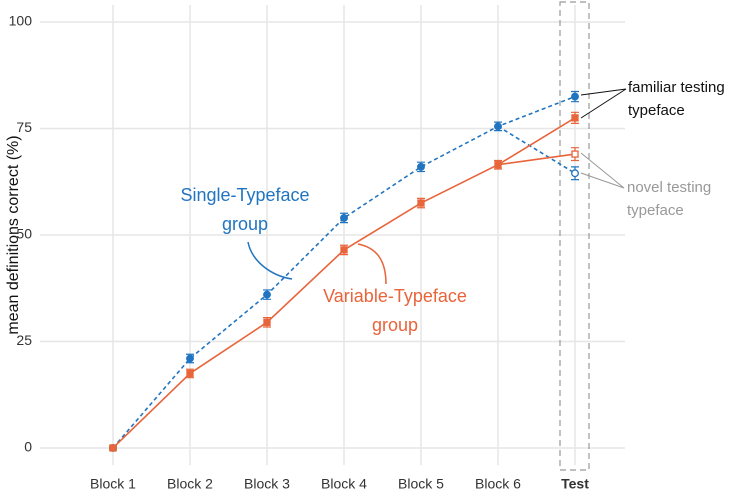 Image resolution: width=750 pixels, height=492 pixels. I want to click on series-label: Single-Typeface group, so click(244, 209).